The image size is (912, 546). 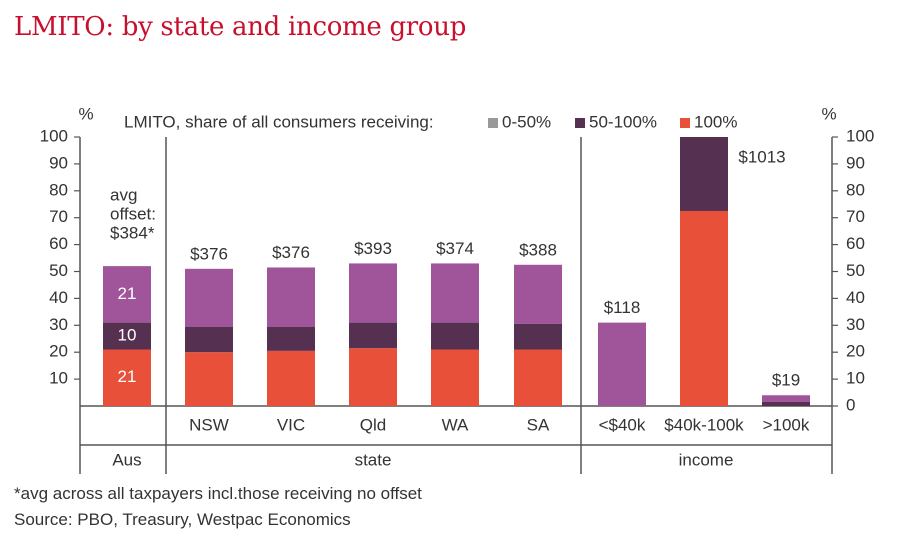 What do you see at coordinates (373, 248) in the screenshot?
I see `bar-value-label: $393` at bounding box center [373, 248].